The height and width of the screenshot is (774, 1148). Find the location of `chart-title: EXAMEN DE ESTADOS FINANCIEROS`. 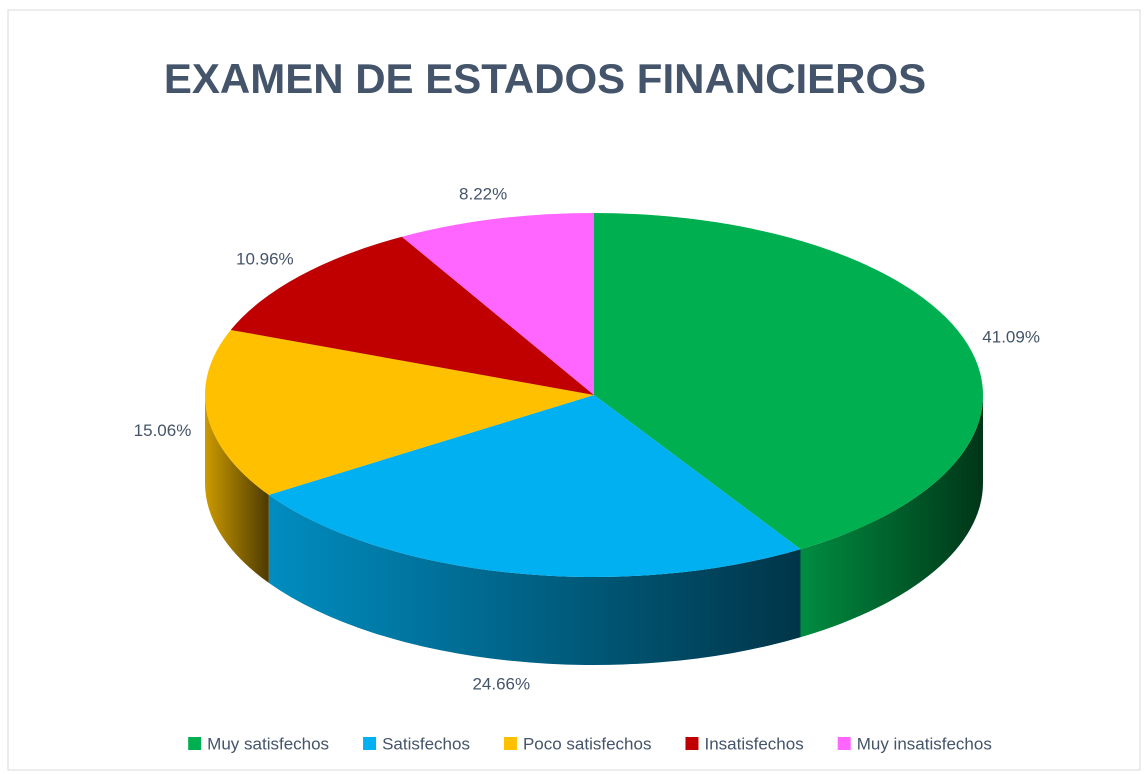

chart-title: EXAMEN DE ESTADOS FINANCIEROS is located at coordinates (545, 78).